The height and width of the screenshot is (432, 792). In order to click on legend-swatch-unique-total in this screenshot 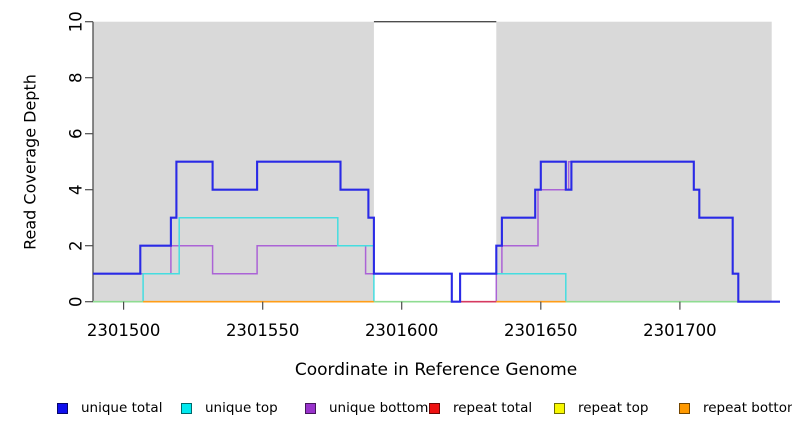, I will do `click(62, 408)`.